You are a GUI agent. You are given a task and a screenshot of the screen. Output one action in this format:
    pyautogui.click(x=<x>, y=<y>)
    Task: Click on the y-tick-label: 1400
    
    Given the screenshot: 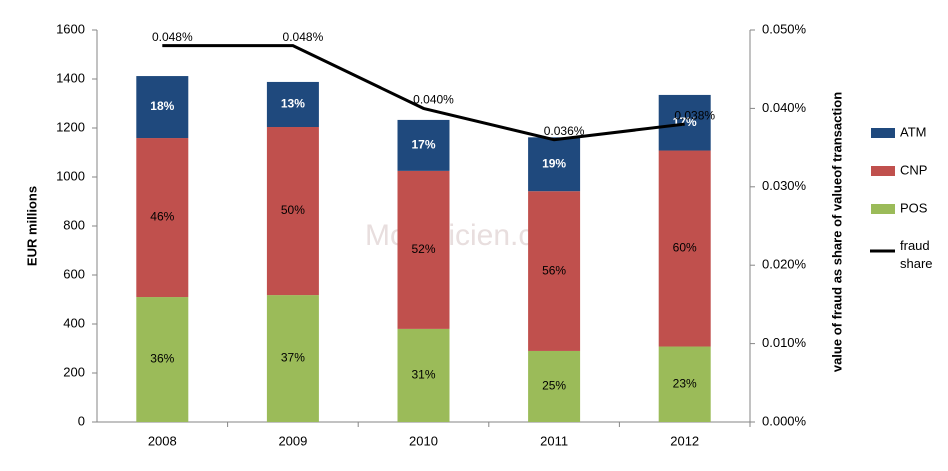 What is the action you would take?
    pyautogui.click(x=70, y=77)
    